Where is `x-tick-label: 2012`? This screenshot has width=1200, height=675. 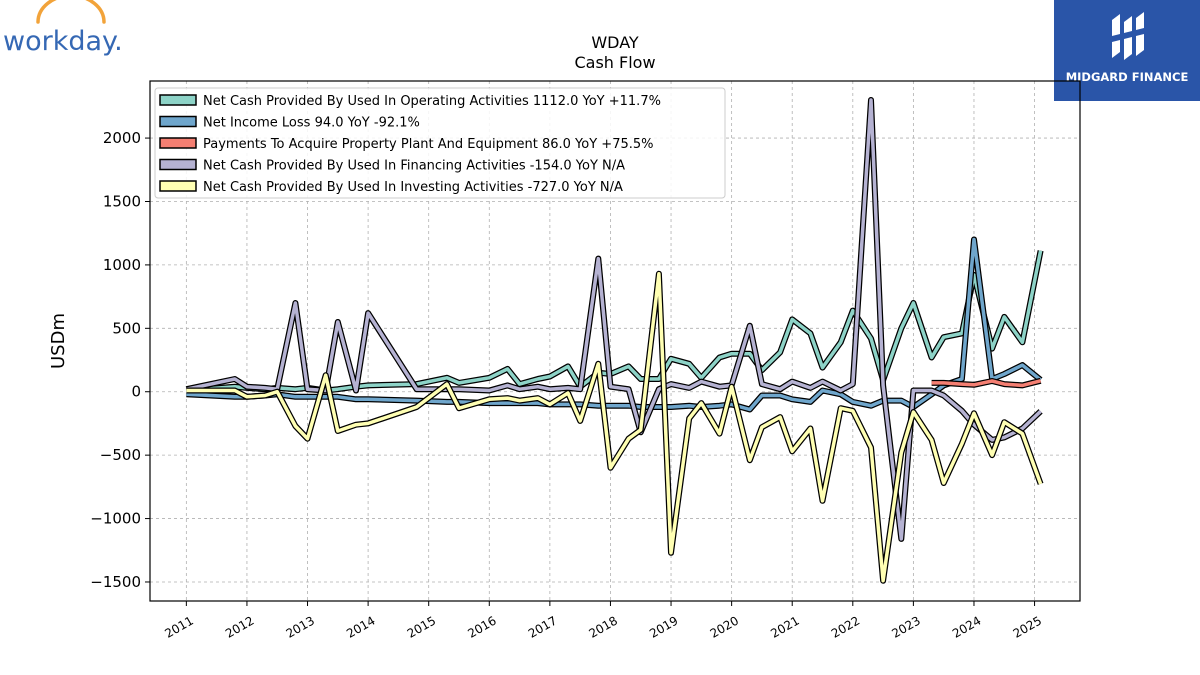
x-tick-label: 2012 is located at coordinates (239, 626).